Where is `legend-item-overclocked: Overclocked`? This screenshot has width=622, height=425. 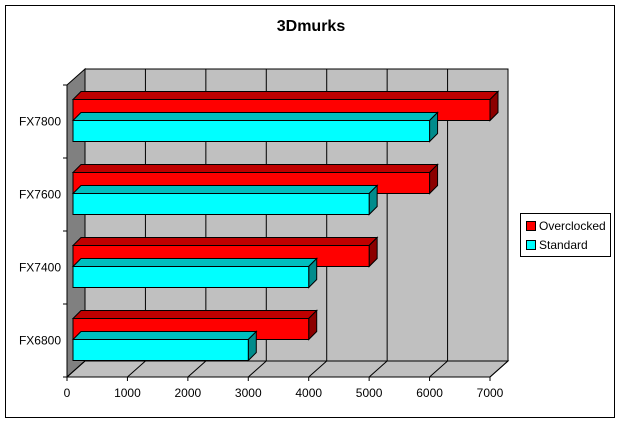
legend-item-overclocked: Overclocked is located at coordinates (566, 226).